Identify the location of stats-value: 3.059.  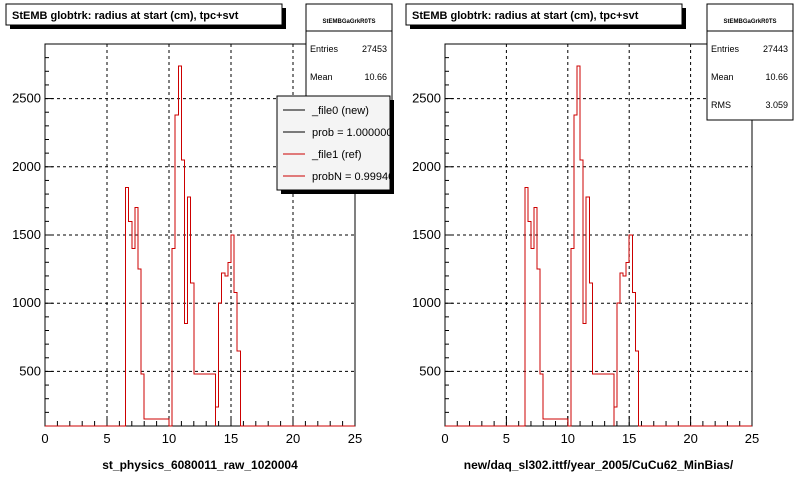
(776, 105).